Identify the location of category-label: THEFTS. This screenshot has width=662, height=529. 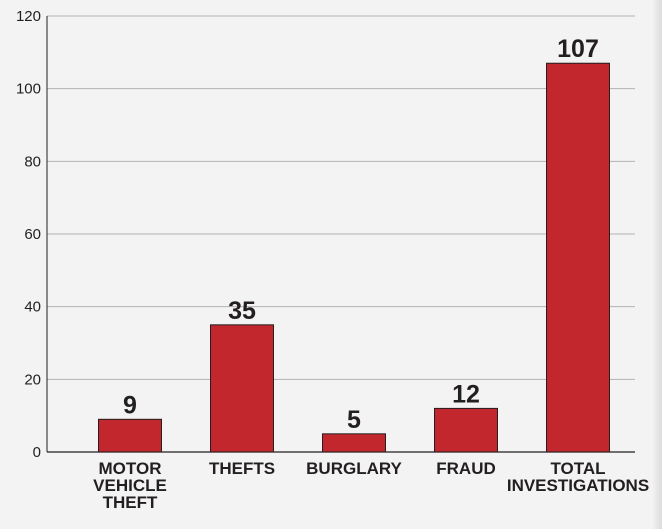
(242, 468).